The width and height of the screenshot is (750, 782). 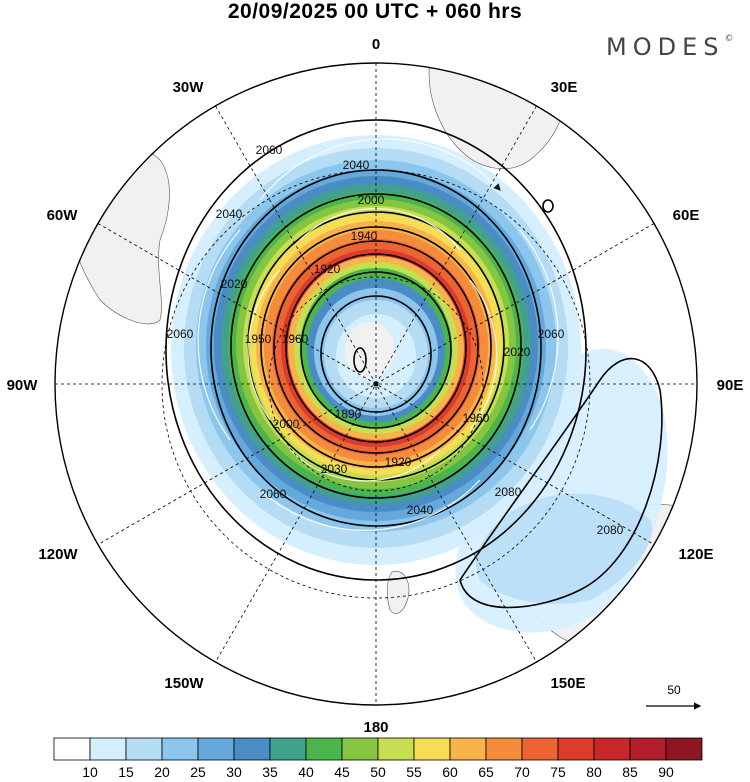 I want to click on lon-label-90e: 90E, so click(x=730, y=385).